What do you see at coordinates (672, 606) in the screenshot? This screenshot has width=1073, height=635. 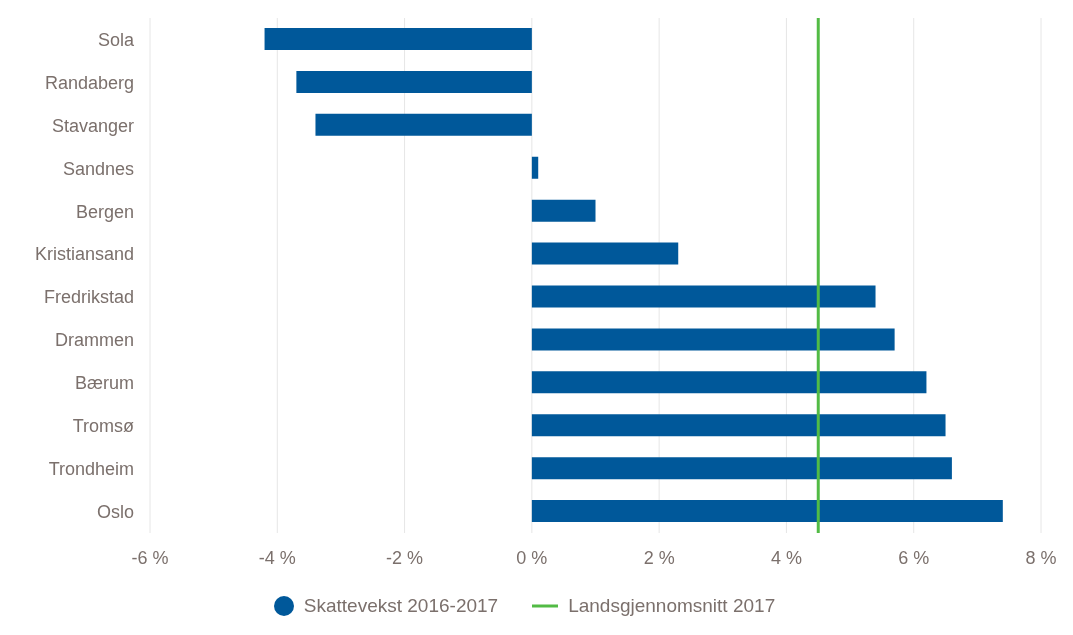 I see `legend-label: Landsgjennomsnitt 2017` at bounding box center [672, 606].